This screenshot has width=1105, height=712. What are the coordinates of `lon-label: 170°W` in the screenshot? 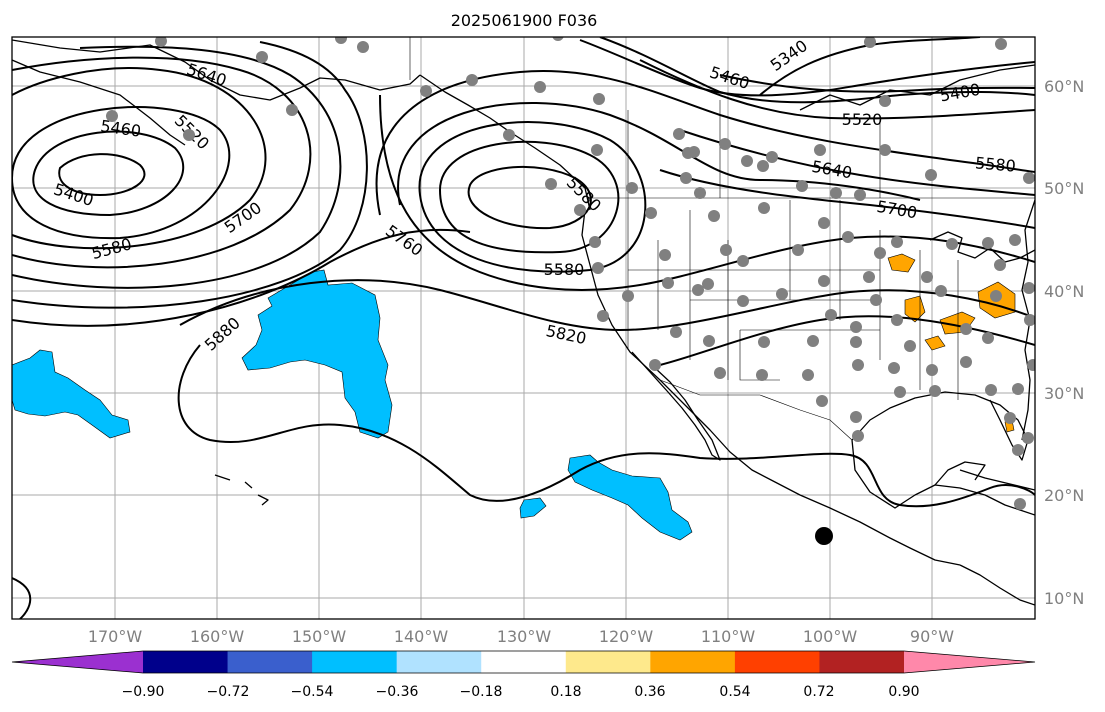 It's located at (115, 636).